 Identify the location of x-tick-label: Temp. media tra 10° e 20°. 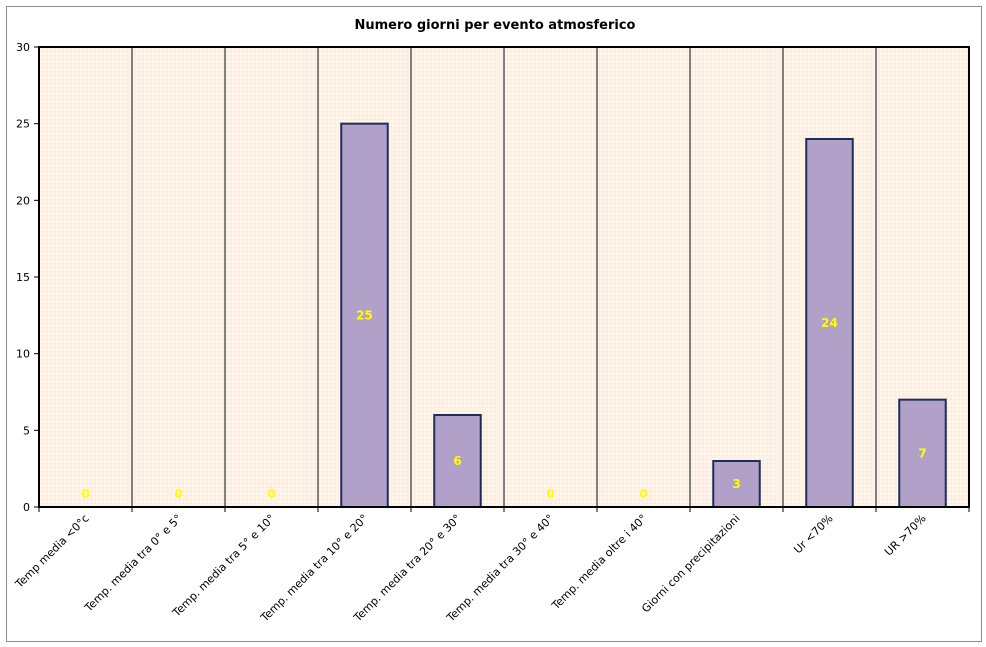
(314, 568).